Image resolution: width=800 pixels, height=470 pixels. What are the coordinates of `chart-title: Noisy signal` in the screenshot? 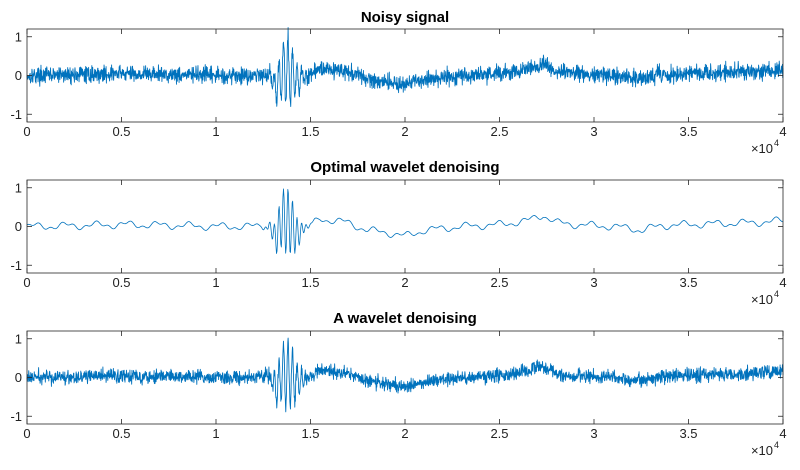 It's located at (405, 17).